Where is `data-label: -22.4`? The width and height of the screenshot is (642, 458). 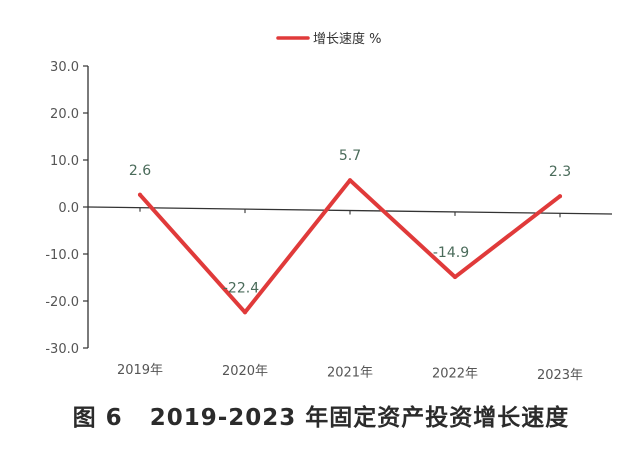
data-label: -22.4 is located at coordinates (241, 288).